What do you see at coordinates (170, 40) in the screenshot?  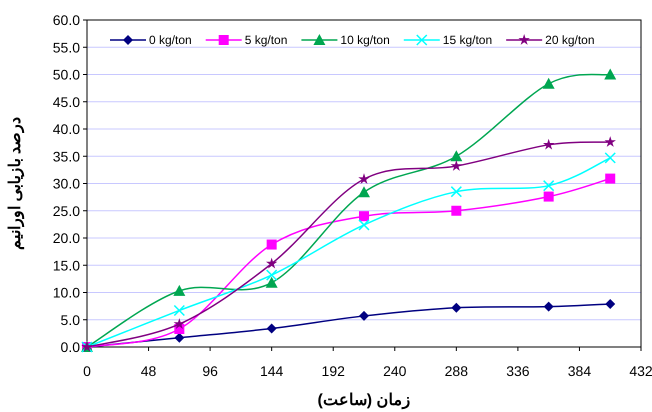 I see `legend-label: 0 kg/ton` at bounding box center [170, 40].